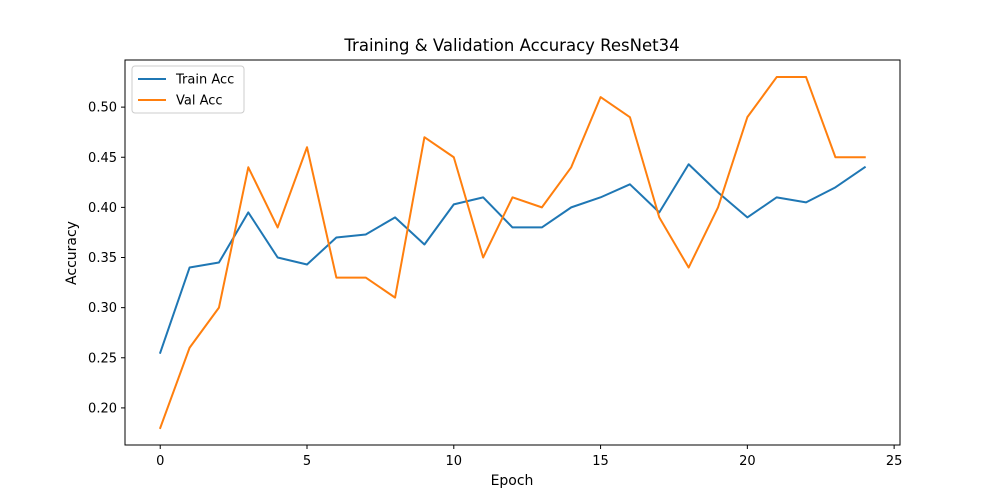 This screenshot has height=500, width=1000. What do you see at coordinates (512, 481) in the screenshot?
I see `x-axis-label: Epoch` at bounding box center [512, 481].